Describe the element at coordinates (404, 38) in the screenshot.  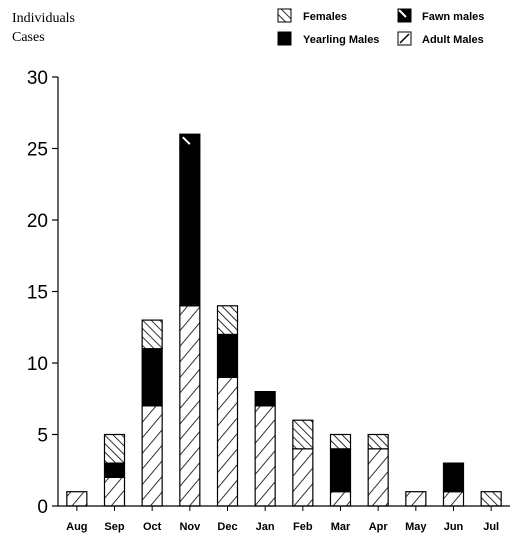
I see `legend-swatch-adult-slash` at that location.